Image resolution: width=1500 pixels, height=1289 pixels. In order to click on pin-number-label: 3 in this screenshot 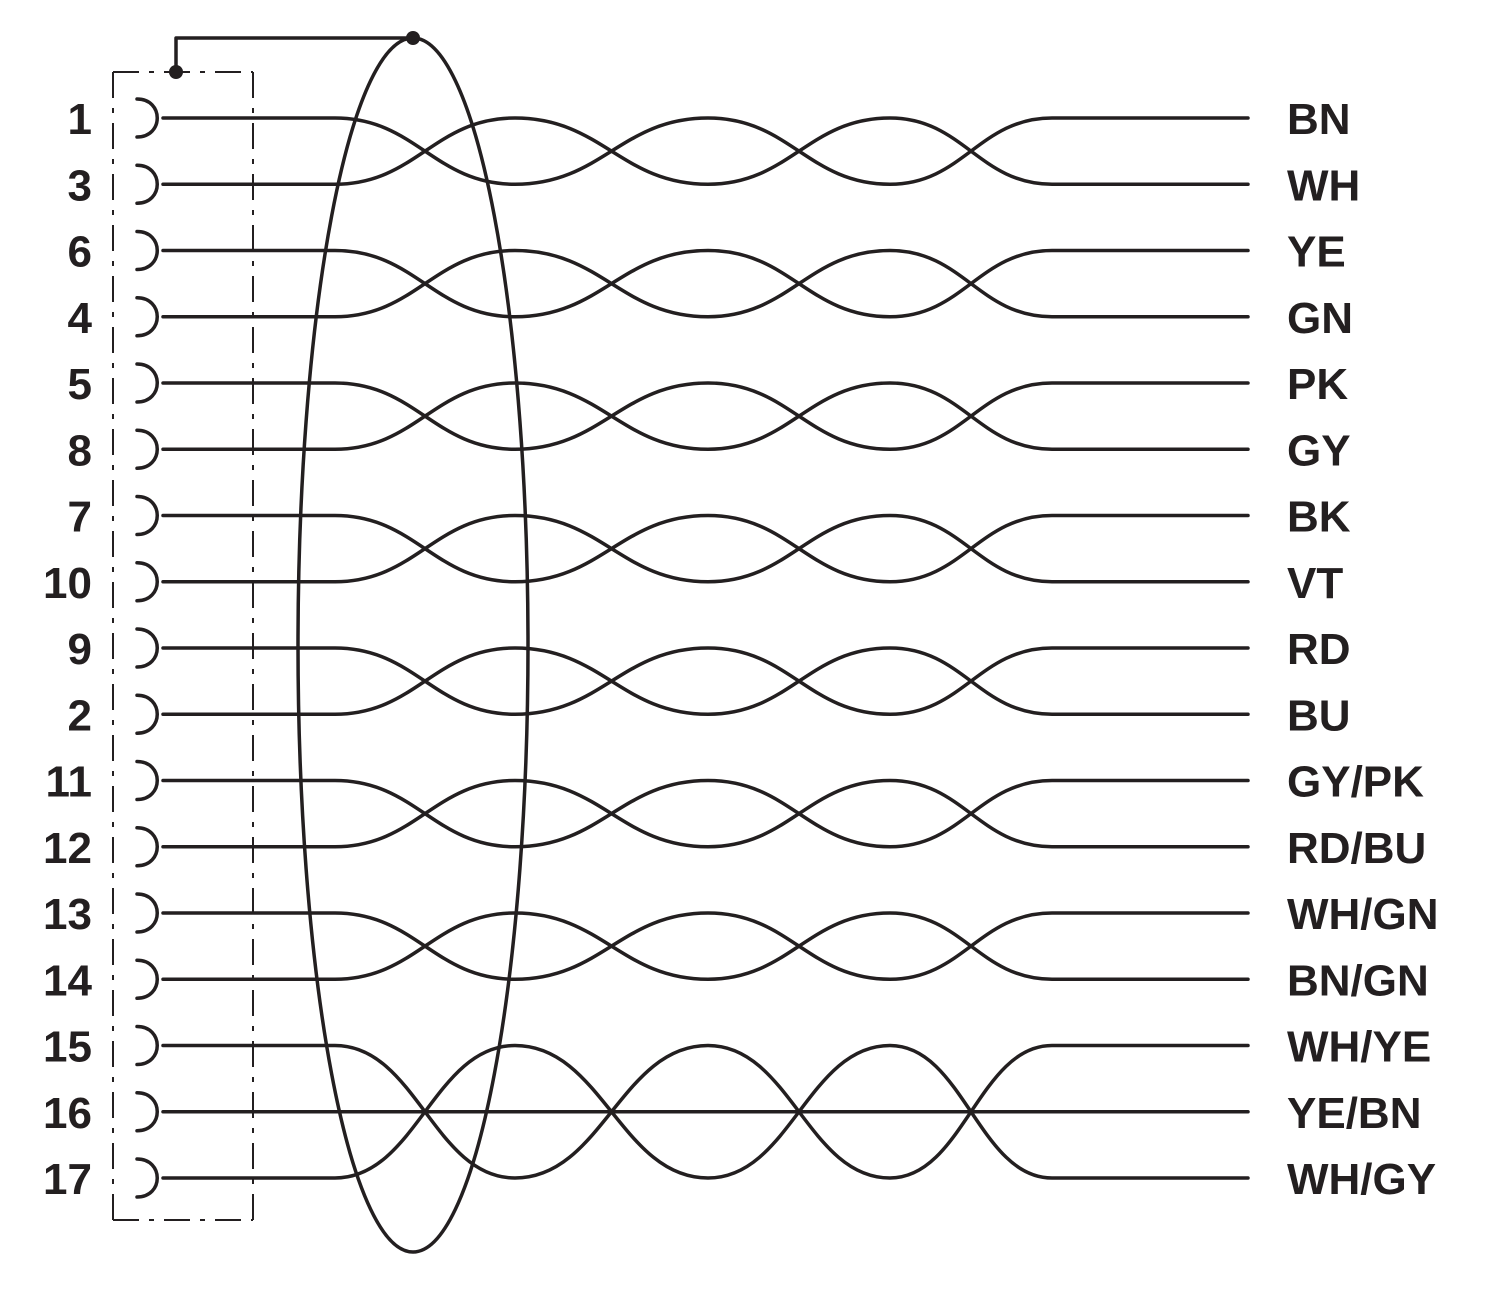, I will do `click(80, 185)`.